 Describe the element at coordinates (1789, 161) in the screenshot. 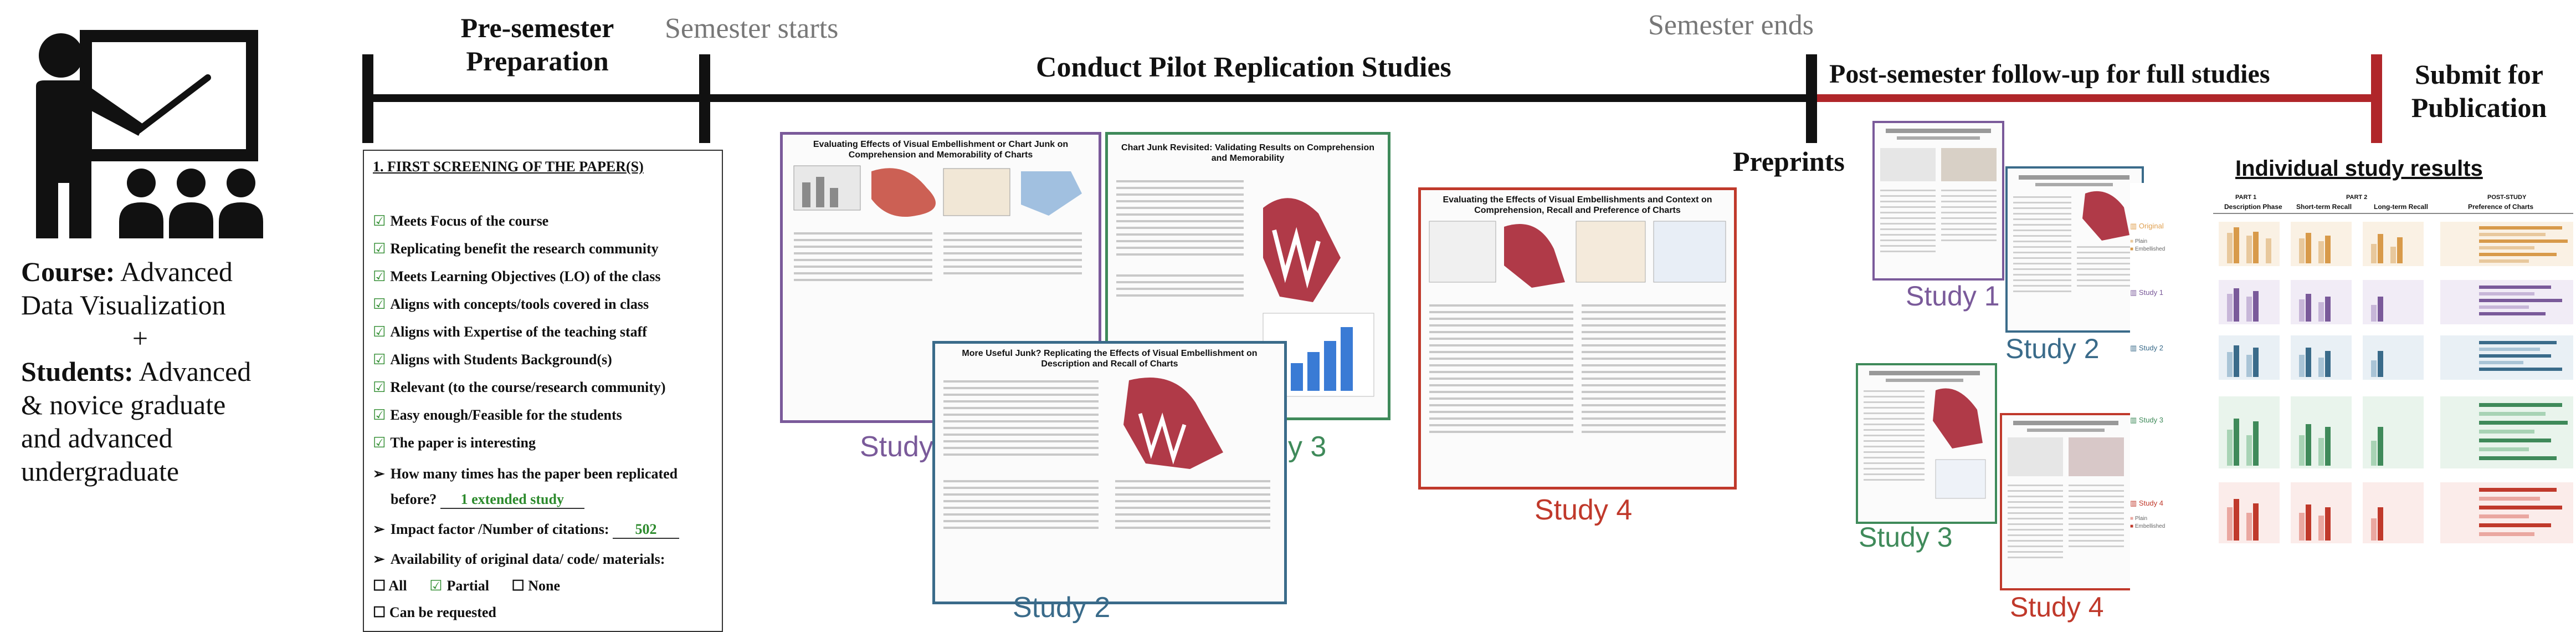

I see `preprints-label: Preprints` at that location.